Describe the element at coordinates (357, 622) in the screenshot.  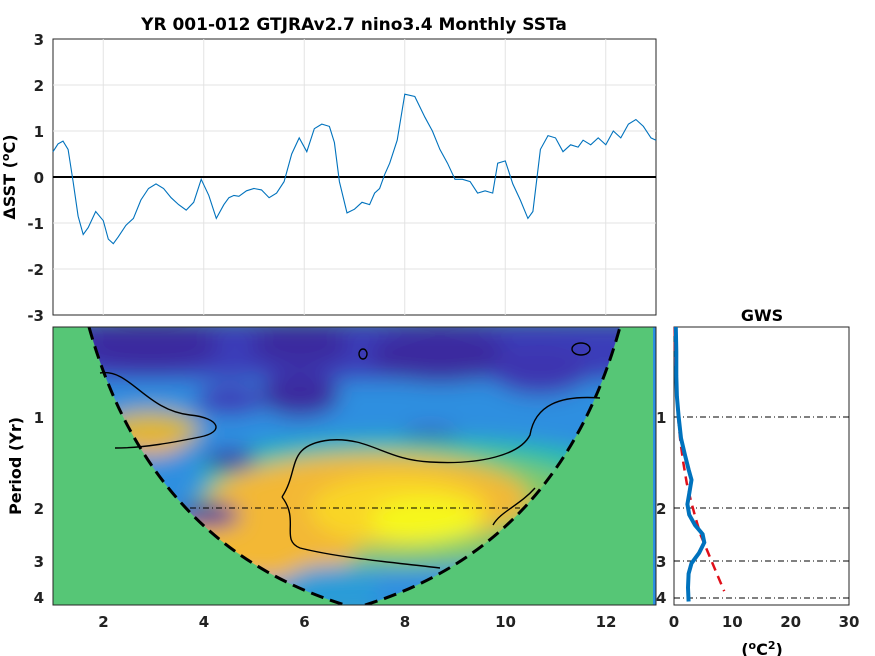
I see `wavelet-x-ticks: 2 4 6 8 10 12` at that location.